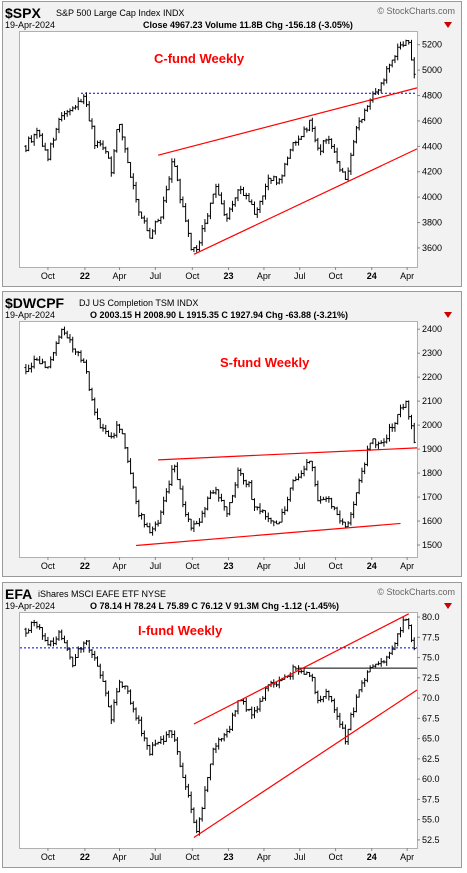 This screenshot has width=467, height=873. Describe the element at coordinates (138, 303) in the screenshot. I see `security-name: DJ US Completion TSM INDX` at that location.